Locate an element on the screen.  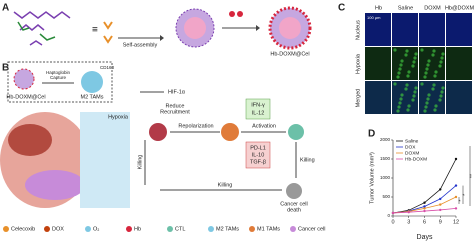
cytokine: IL-12 is located at coordinates (258, 113).